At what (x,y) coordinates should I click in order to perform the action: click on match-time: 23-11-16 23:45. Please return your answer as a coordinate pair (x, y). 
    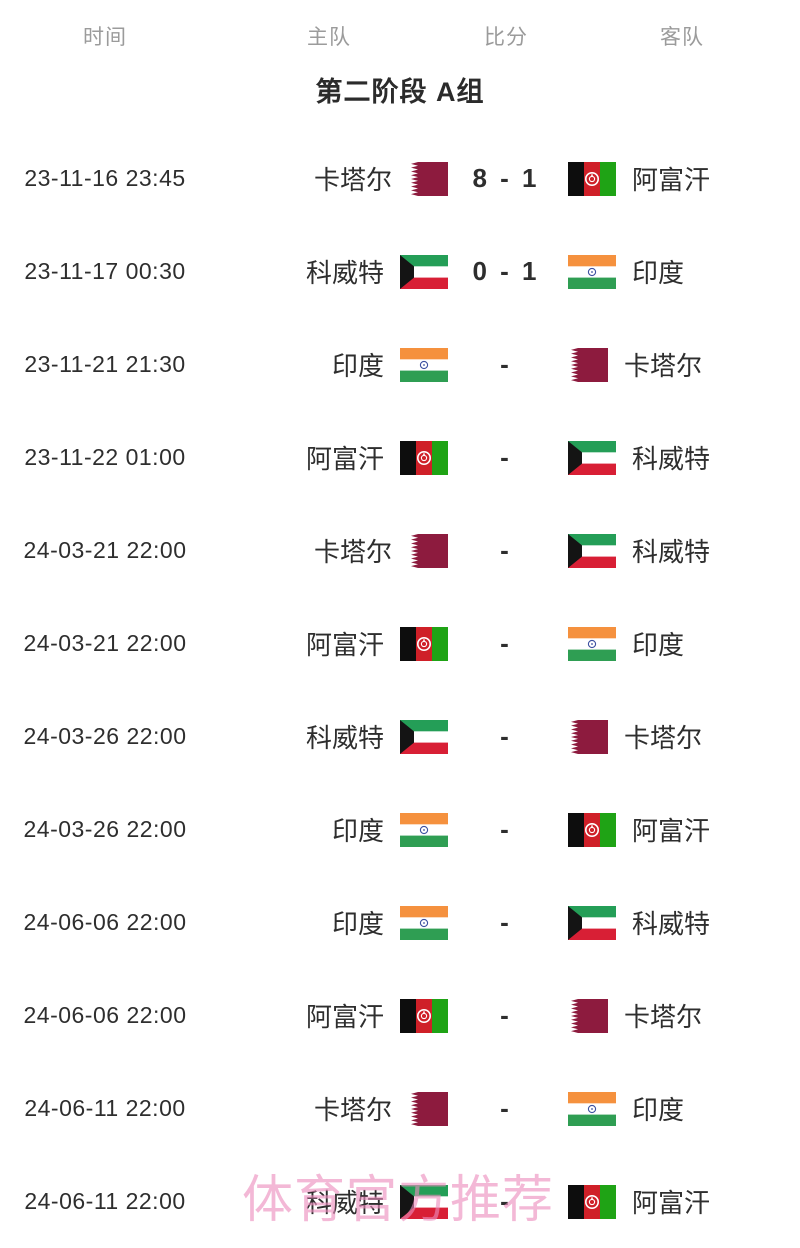
    Looking at the image, I should click on (105, 178).